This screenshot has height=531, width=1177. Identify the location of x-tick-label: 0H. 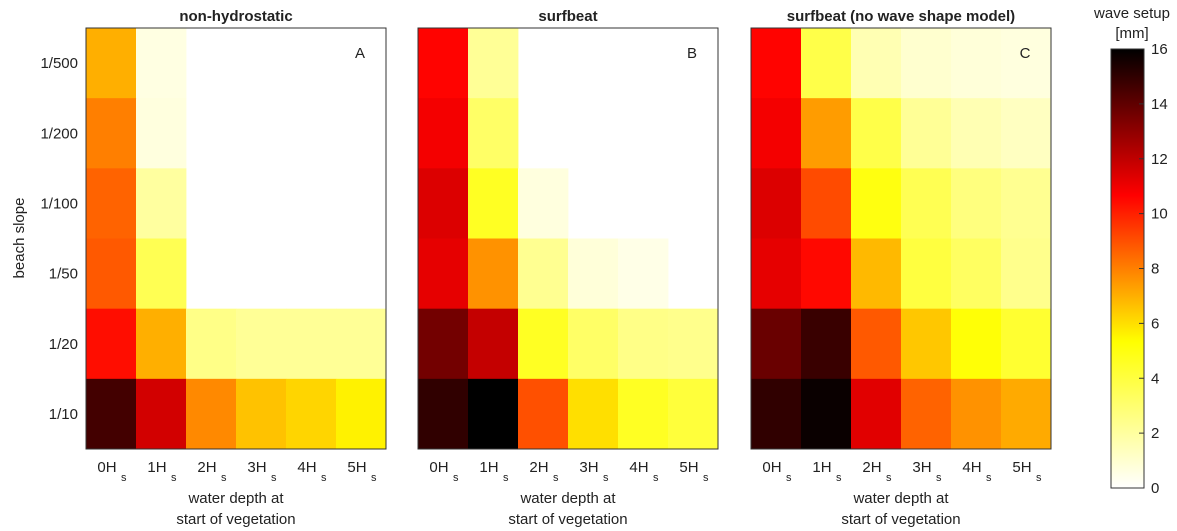
(771, 467).